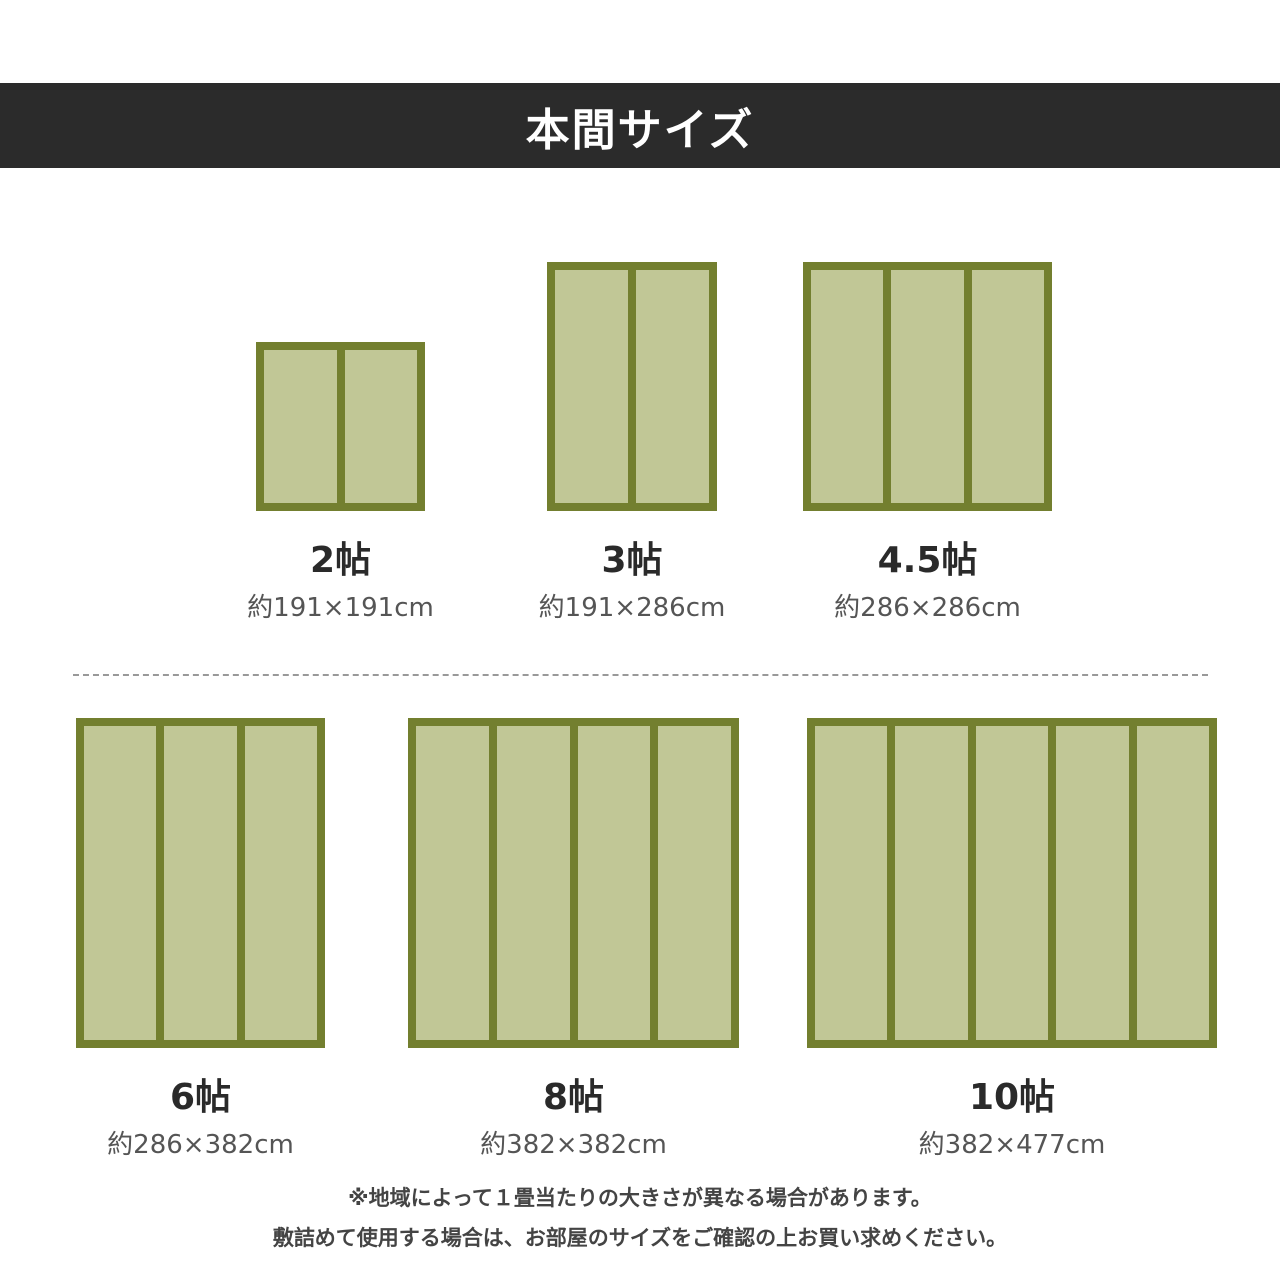 The image size is (1280, 1280). What do you see at coordinates (632, 560) in the screenshot?
I see `size-name: 3帖` at bounding box center [632, 560].